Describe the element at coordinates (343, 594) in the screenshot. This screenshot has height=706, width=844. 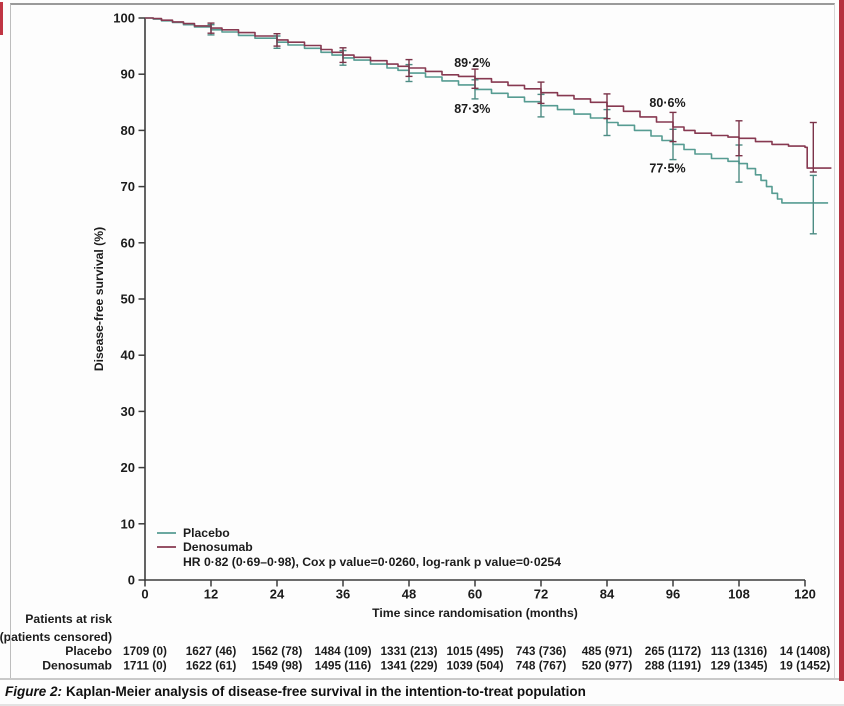
I see `x-tick-label: 36` at that location.